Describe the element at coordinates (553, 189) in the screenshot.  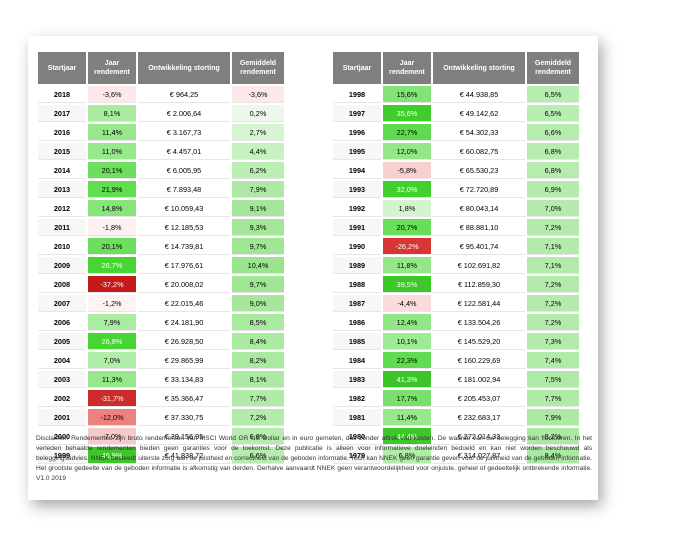
I see `cell-gemiddeld-rendement: 6,9%` at that location.